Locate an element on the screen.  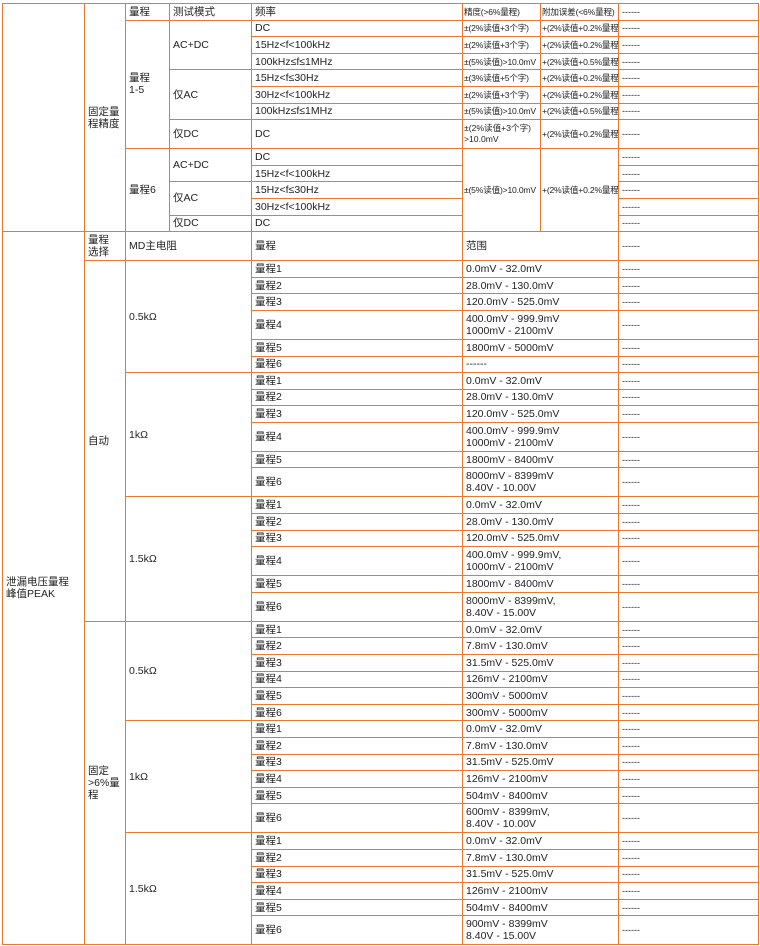
table-row: 量程6 ------ ------ is located at coordinates (381, 364).